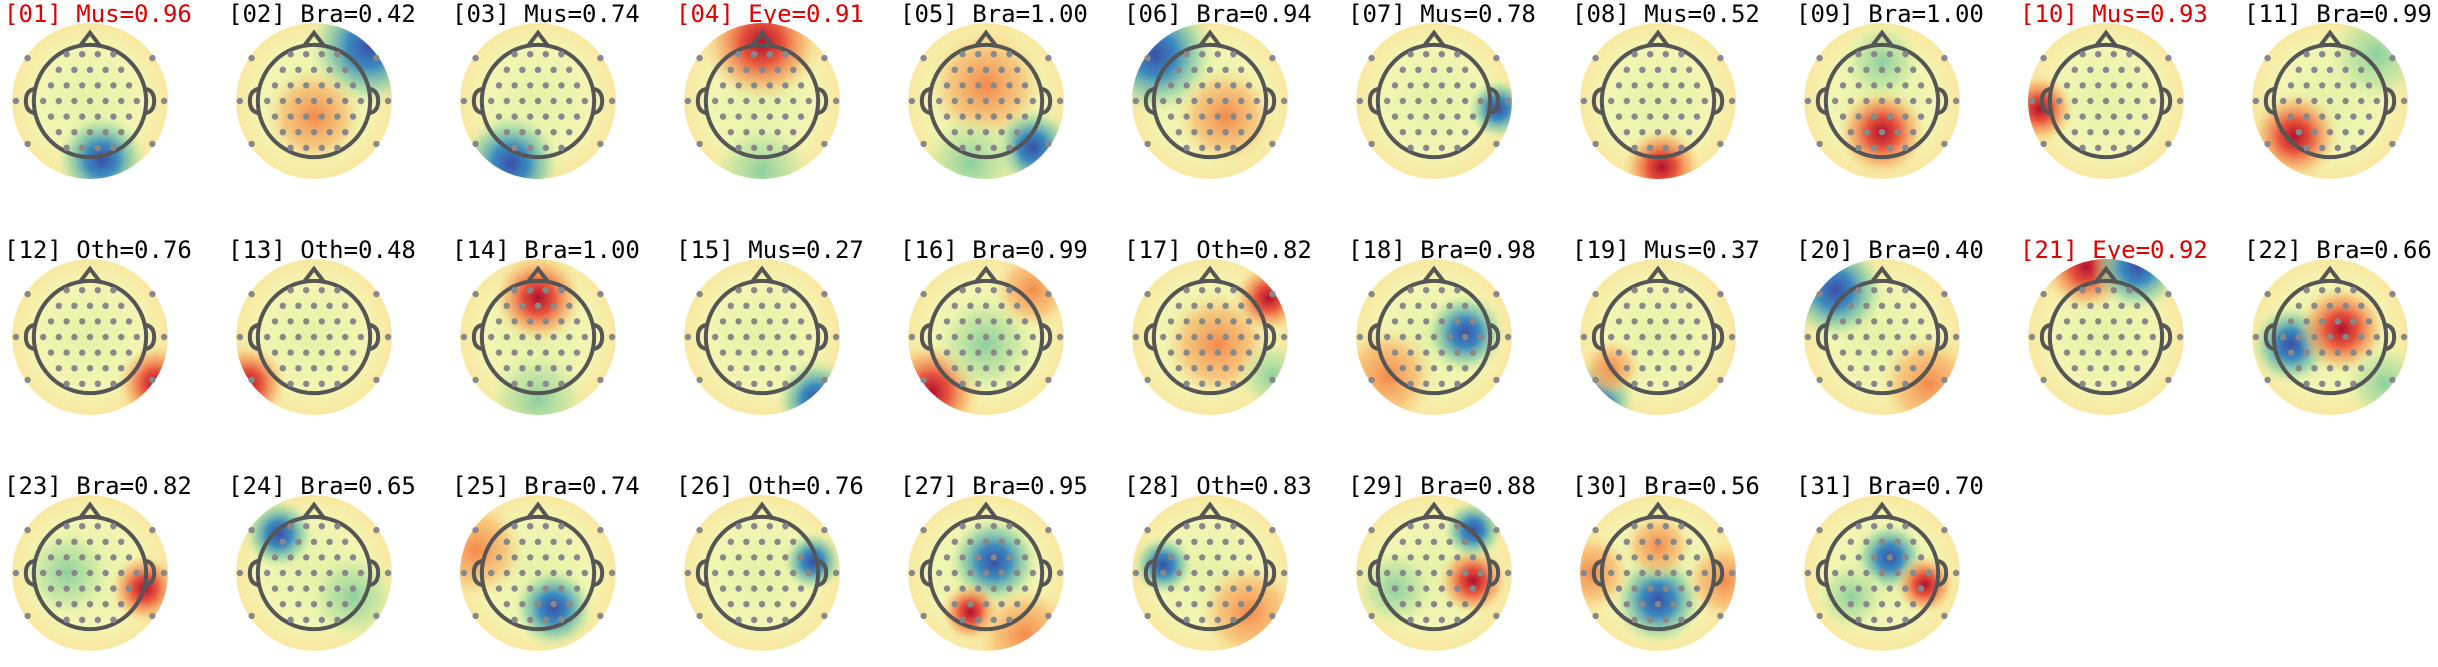  What do you see at coordinates (98, 250) in the screenshot?
I see `panel-label: [12] Oth=0.76` at bounding box center [98, 250].